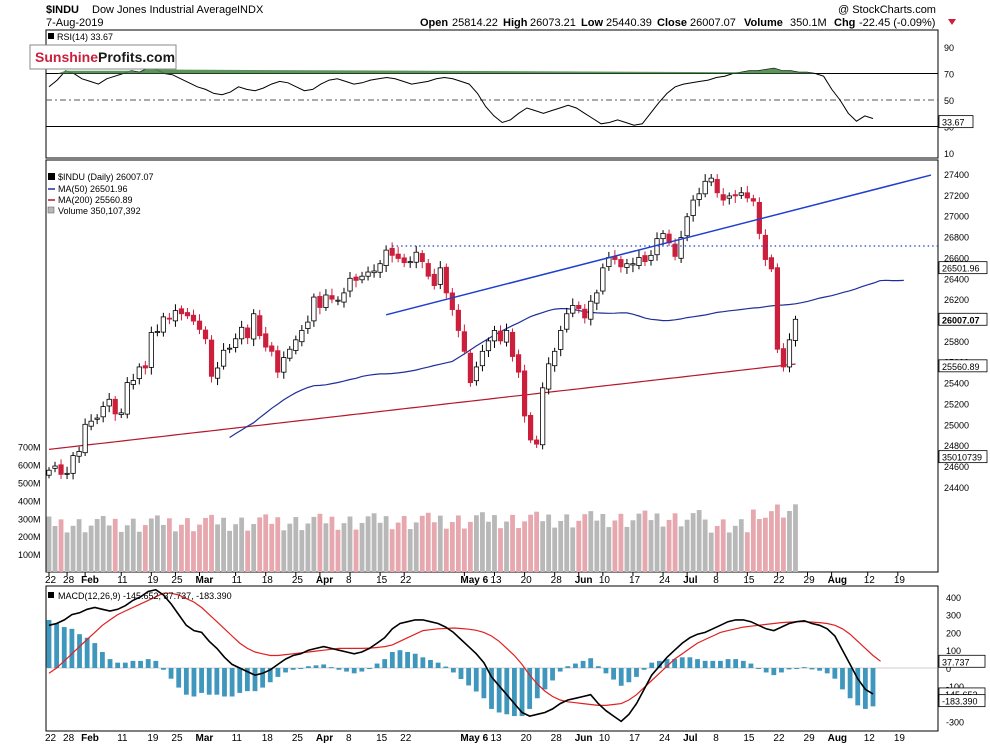  Describe the element at coordinates (837, 738) in the screenshot. I see `macd-x-tick-label: Aug` at that location.